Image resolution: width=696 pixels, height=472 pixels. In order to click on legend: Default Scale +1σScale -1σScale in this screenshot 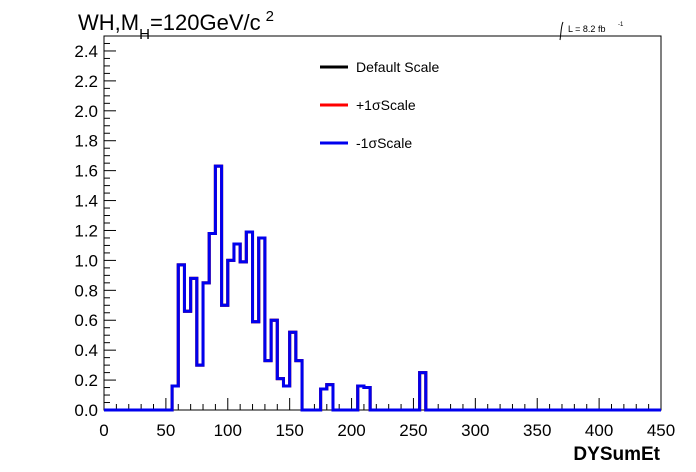, I will do `click(379, 105)`.